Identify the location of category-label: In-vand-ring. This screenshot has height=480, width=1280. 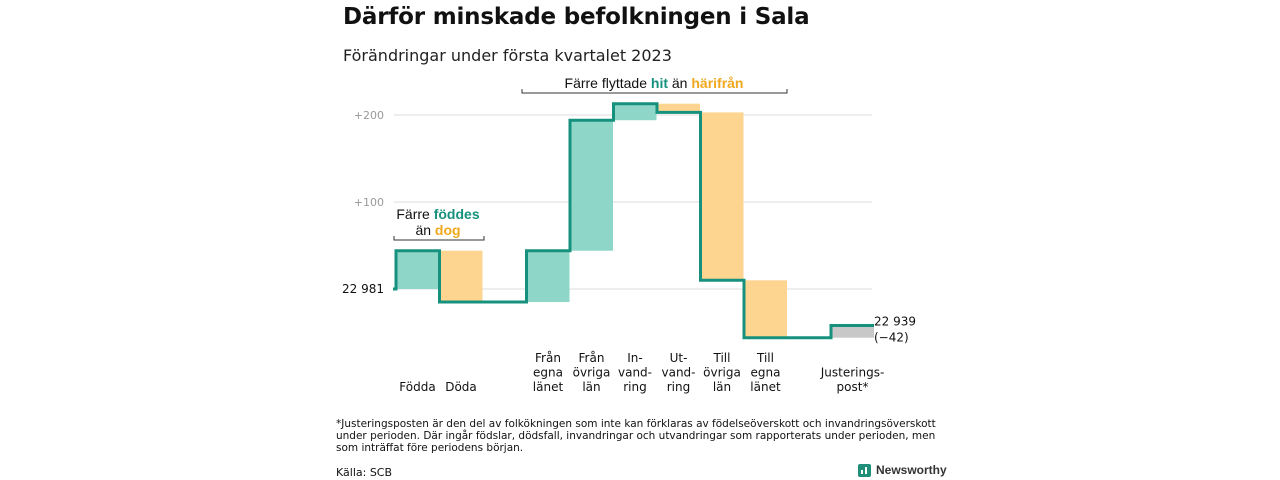
(635, 372).